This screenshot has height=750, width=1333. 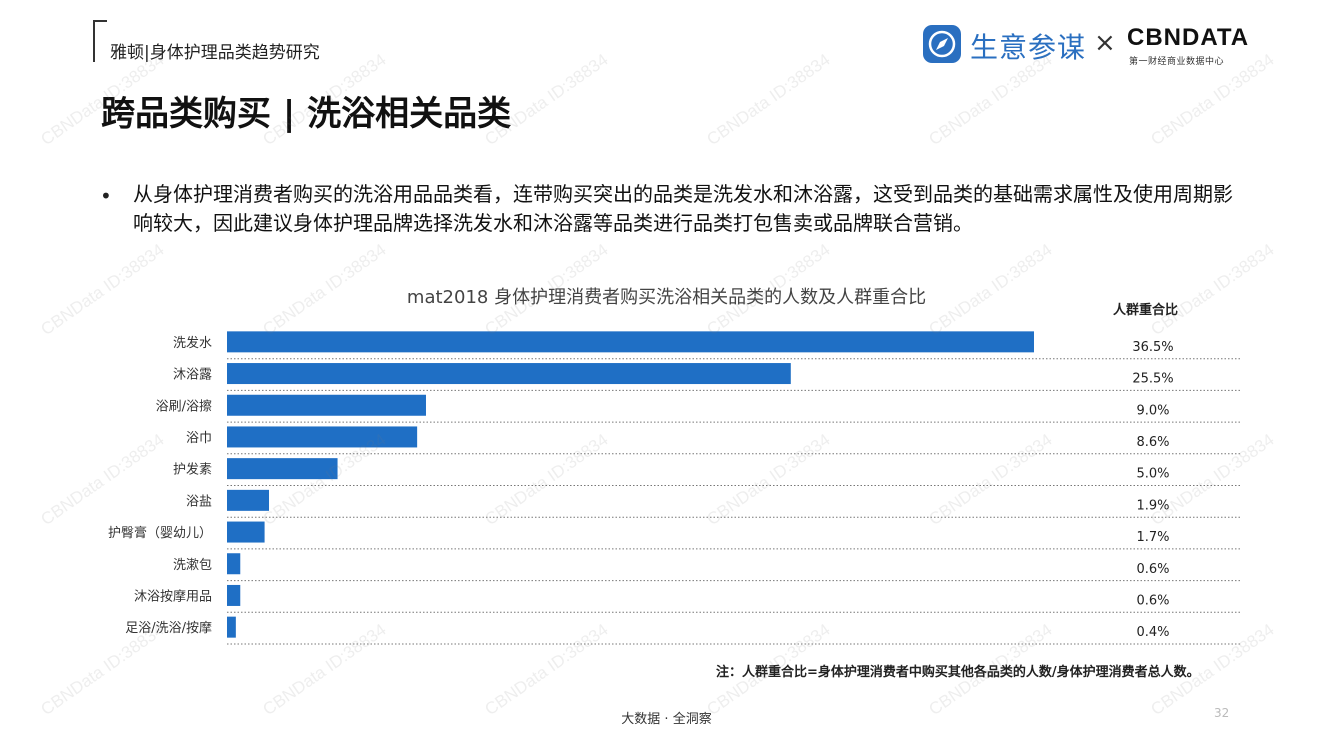 What do you see at coordinates (1028, 47) in the screenshot?
I see `brand-name: 生意参谋` at bounding box center [1028, 47].